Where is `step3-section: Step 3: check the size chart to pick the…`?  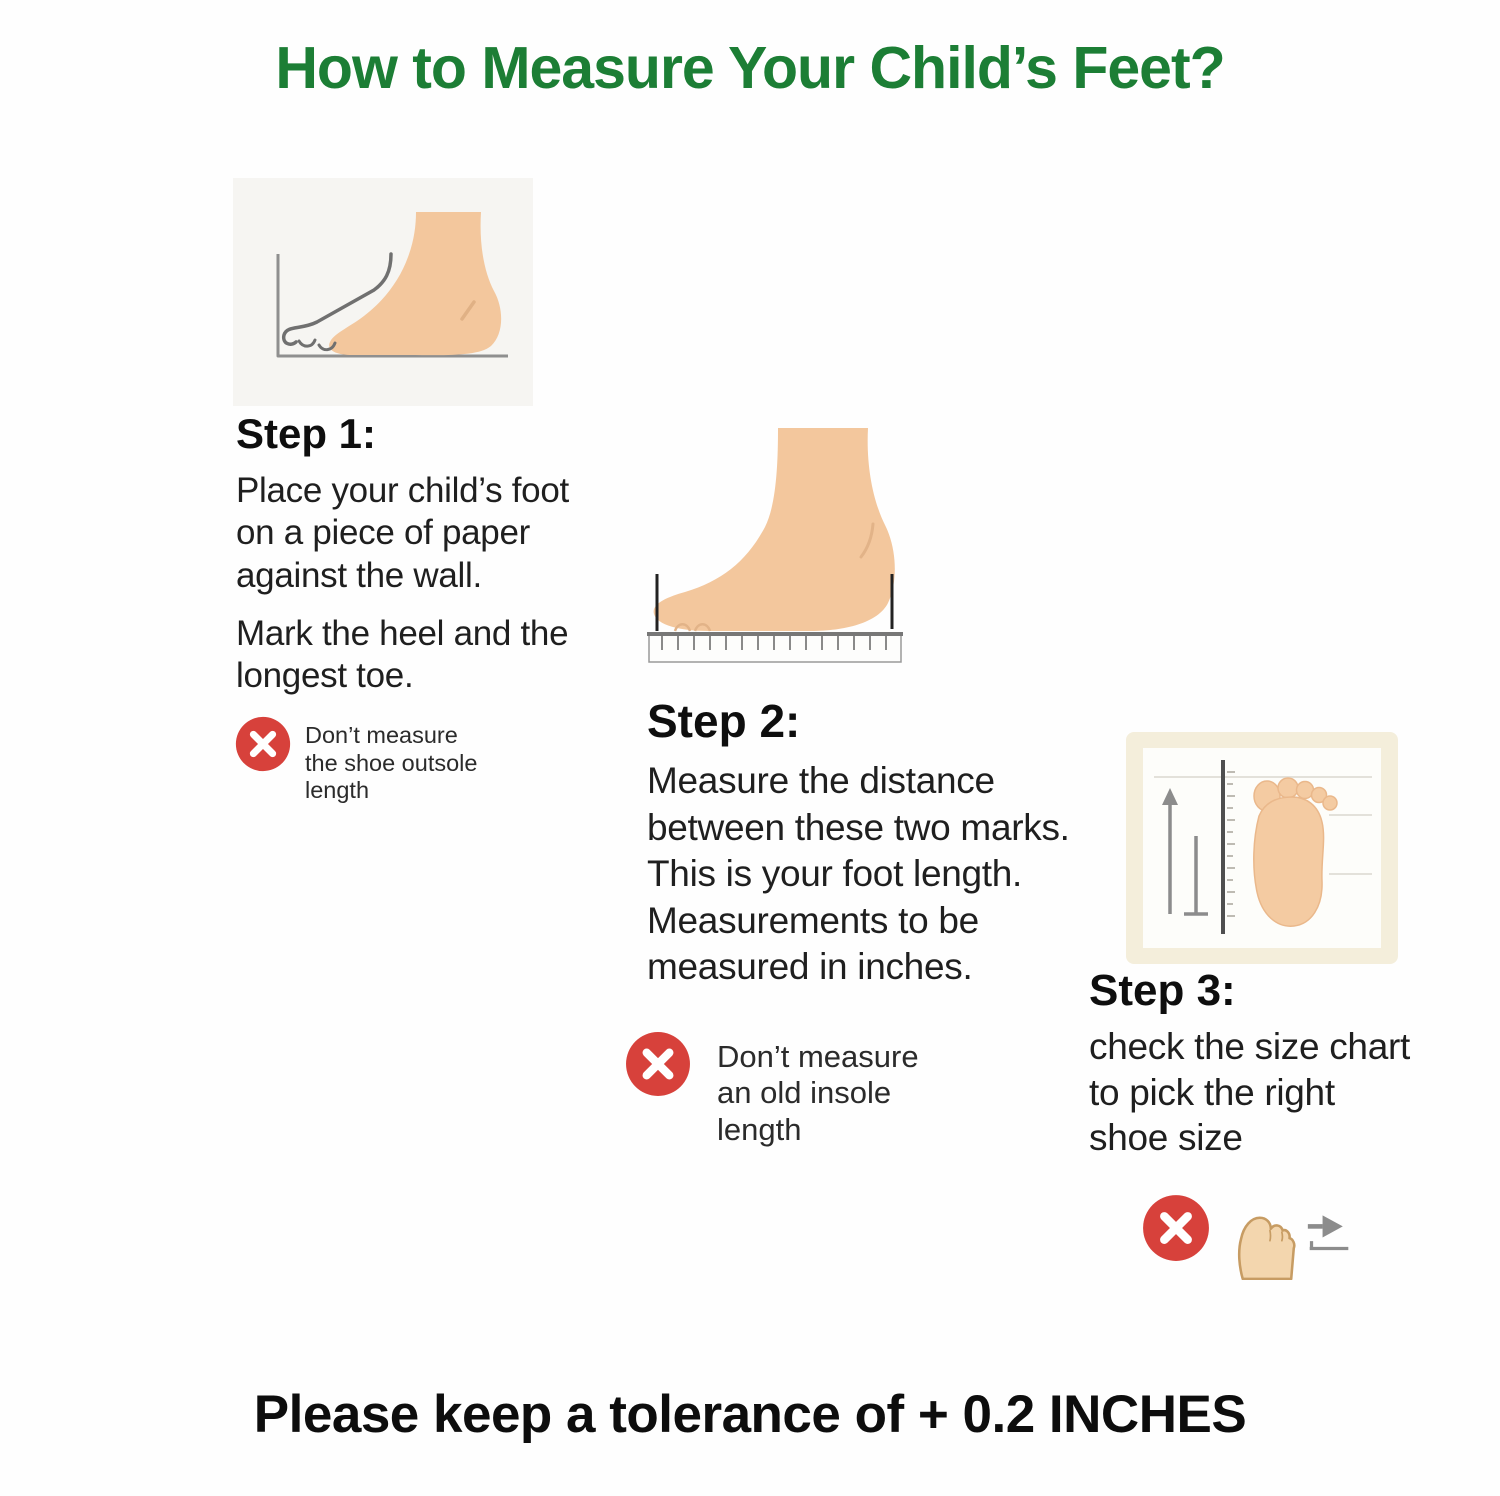
step3-section: Step 3: check the size chart to pick the… is located at coordinates (1259, 1071).